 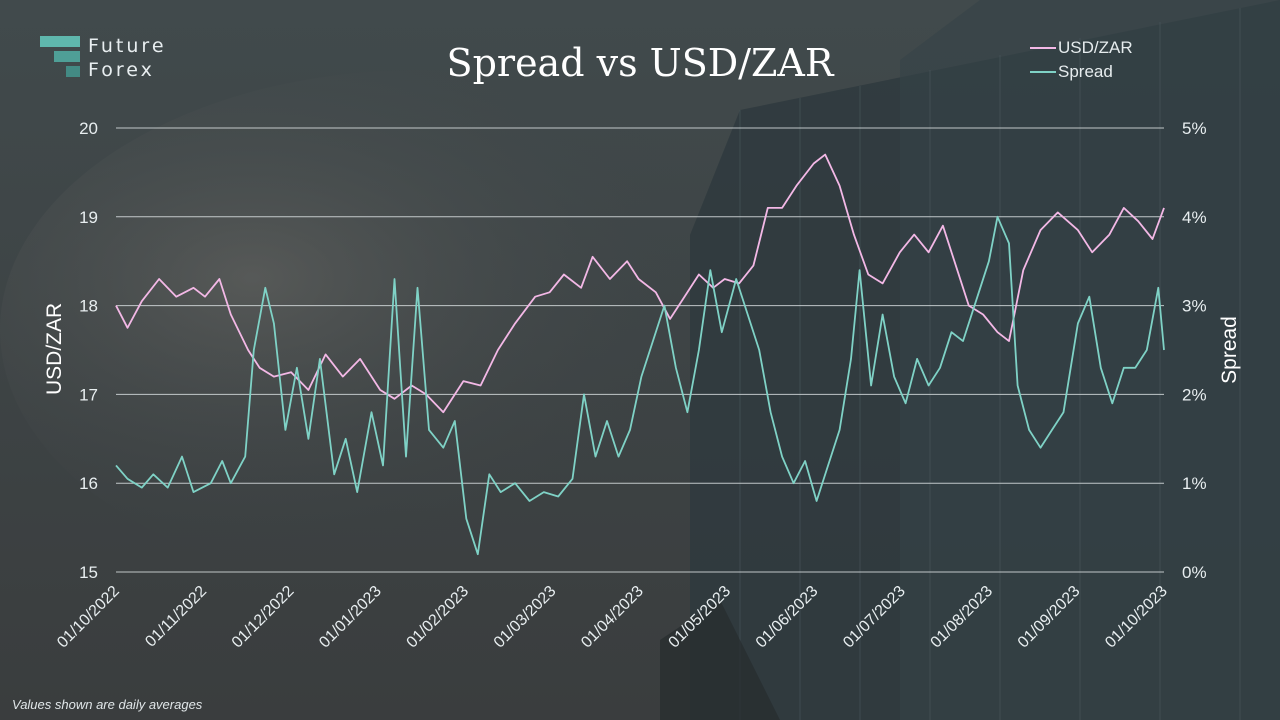 What do you see at coordinates (1085, 71) in the screenshot?
I see `legend-label-spread: Spread` at bounding box center [1085, 71].